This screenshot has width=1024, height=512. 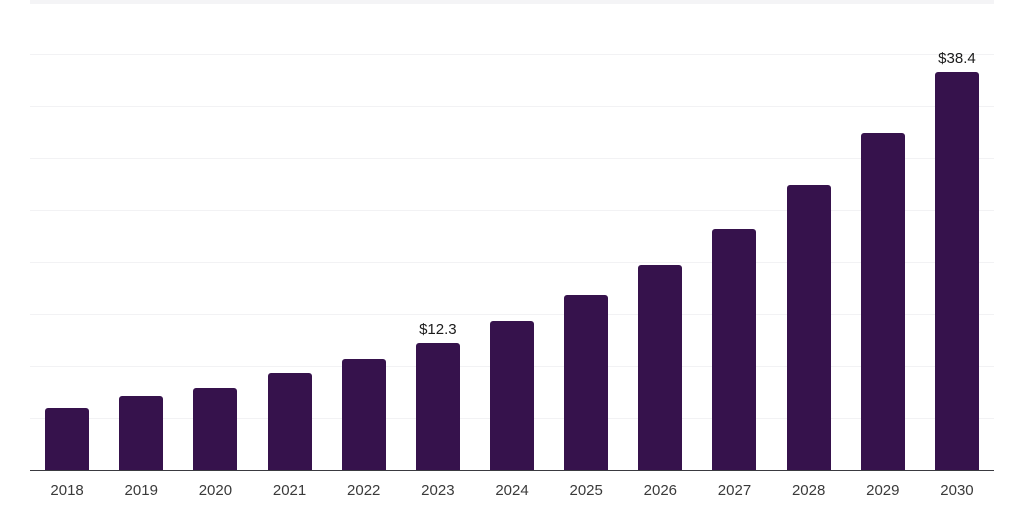 I want to click on x-tick-2026: 2026, so click(x=660, y=490).